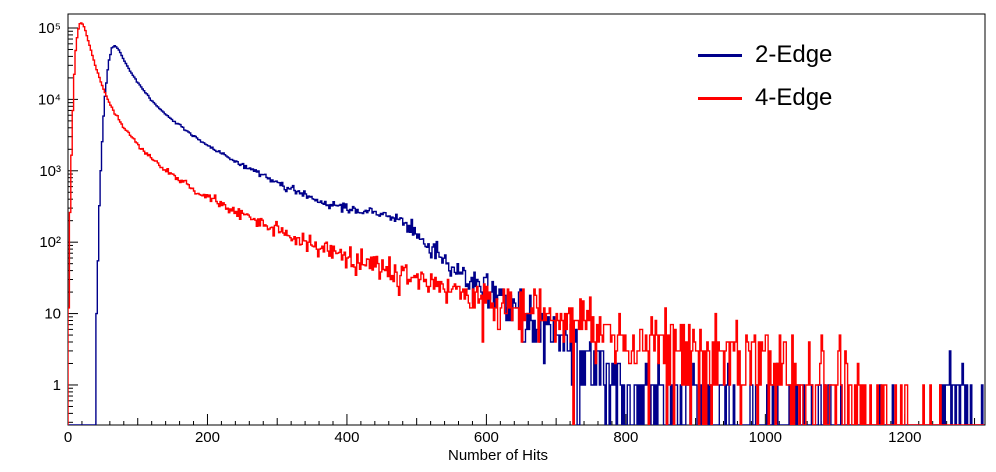  I want to click on 4-edge-line-sample, so click(720, 98).